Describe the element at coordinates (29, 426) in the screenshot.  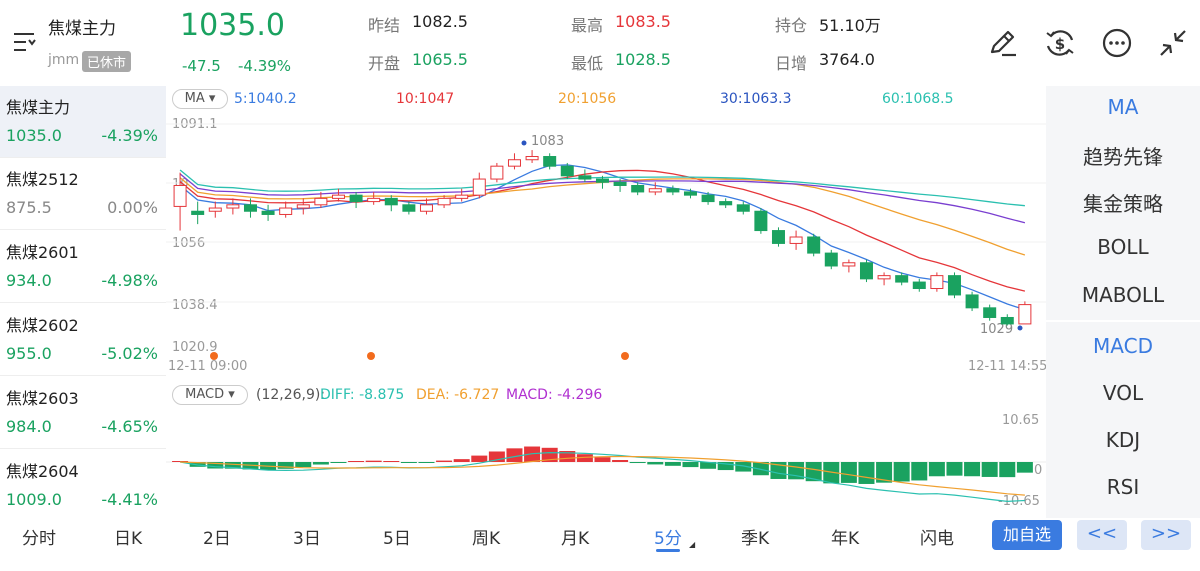
I see `watchlist-price: 984.0` at that location.